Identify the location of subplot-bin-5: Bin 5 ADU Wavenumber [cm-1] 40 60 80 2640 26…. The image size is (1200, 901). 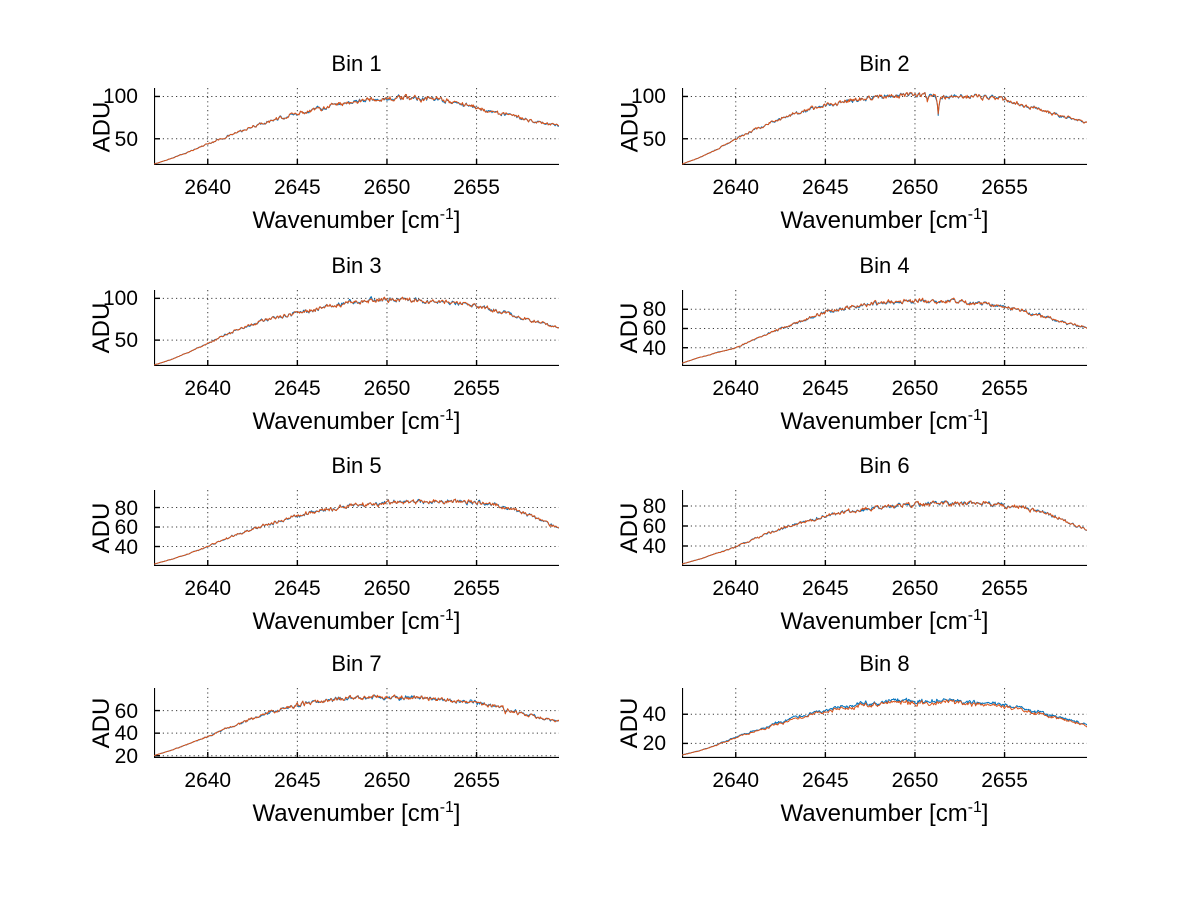
(304, 546).